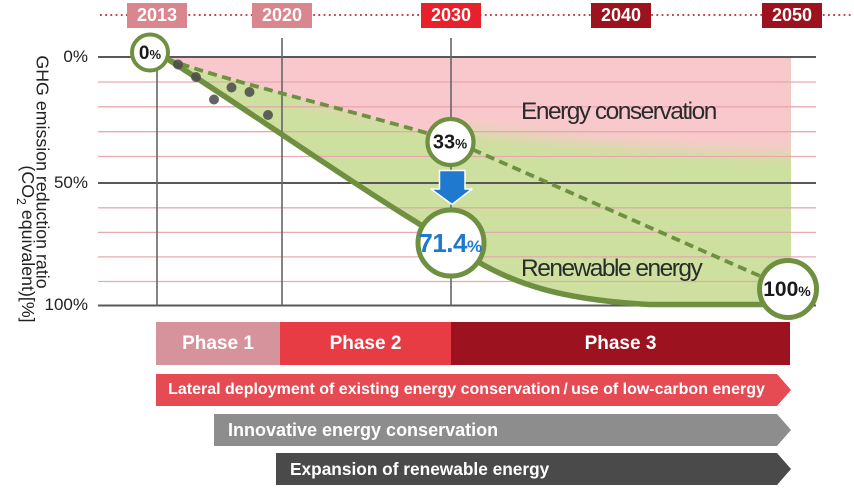  What do you see at coordinates (612, 268) in the screenshot?
I see `svg-text: Renewable energy` at bounding box center [612, 268].